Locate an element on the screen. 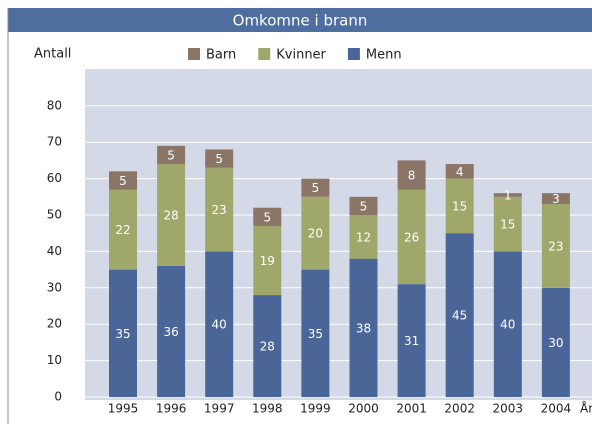  y-tick-label: 20 is located at coordinates (54, 324).